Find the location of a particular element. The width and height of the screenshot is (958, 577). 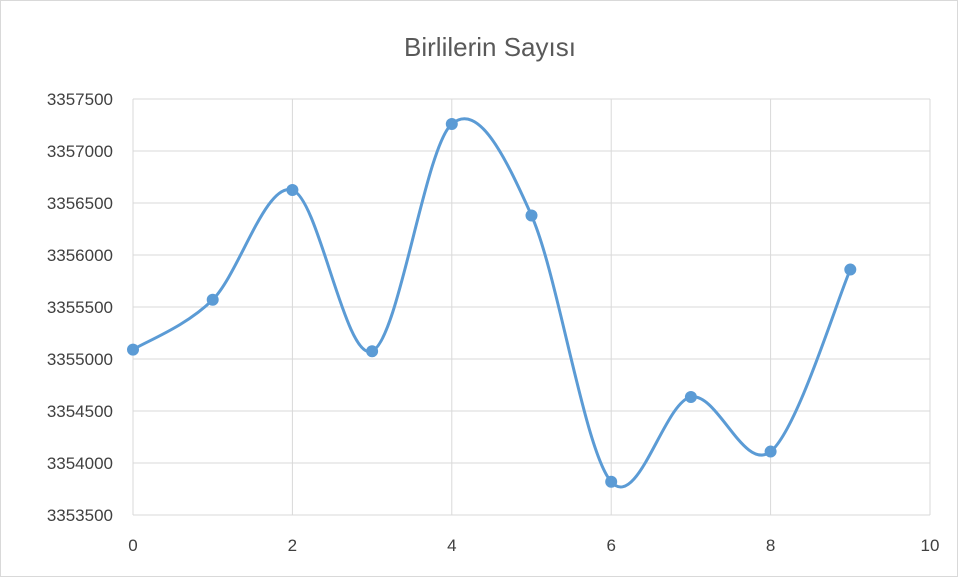

y-tick-label: 3353500 is located at coordinates (80, 515).